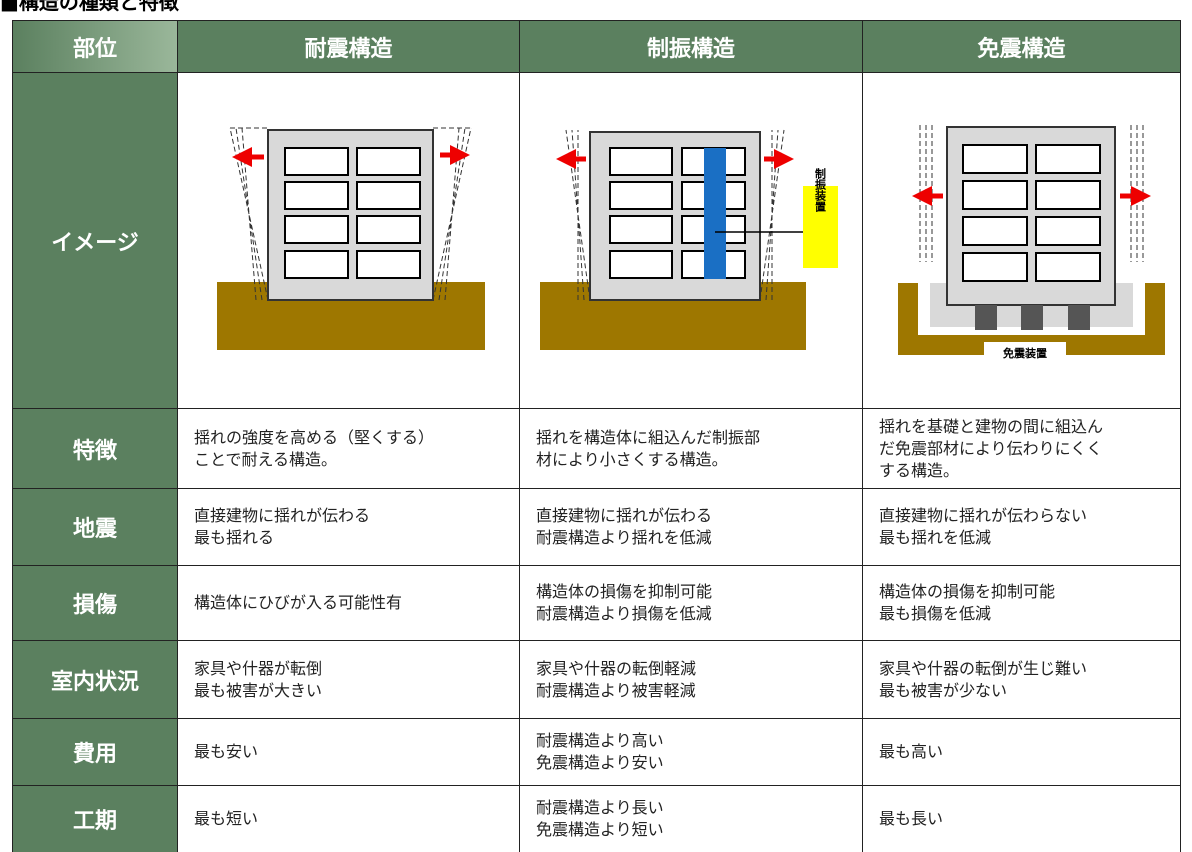 The width and height of the screenshot is (1192, 852). Describe the element at coordinates (983, 515) in the screenshot. I see `text-line: 直接建物に揺れが伝わらない` at that location.